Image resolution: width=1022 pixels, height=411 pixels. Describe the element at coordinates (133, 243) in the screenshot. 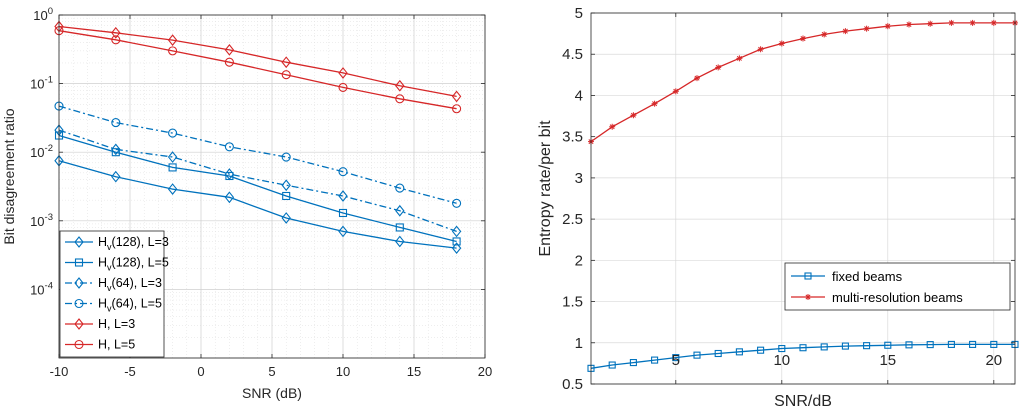

I see `legend-label: Hv(128), L=3` at that location.